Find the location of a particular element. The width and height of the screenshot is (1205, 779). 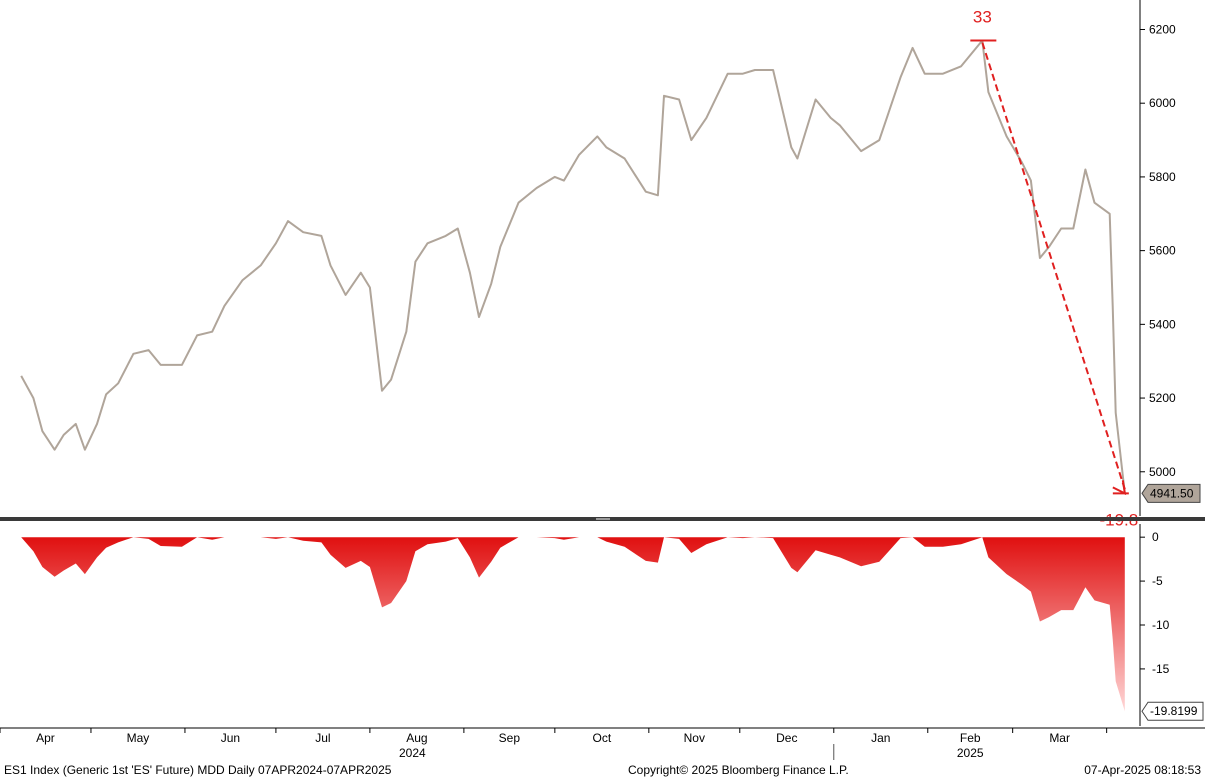

month-label: Nov is located at coordinates (694, 738).